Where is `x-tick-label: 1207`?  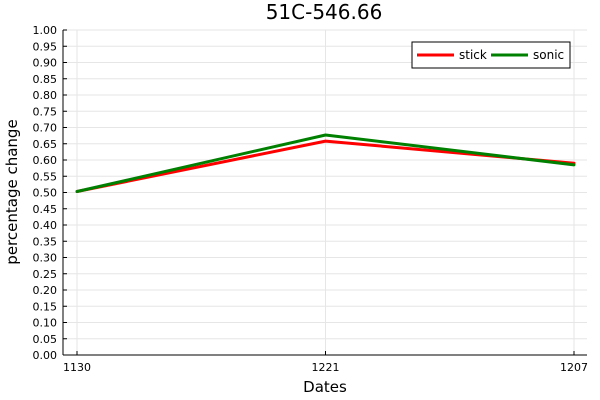 x-tick-label: 1207 is located at coordinates (574, 367).